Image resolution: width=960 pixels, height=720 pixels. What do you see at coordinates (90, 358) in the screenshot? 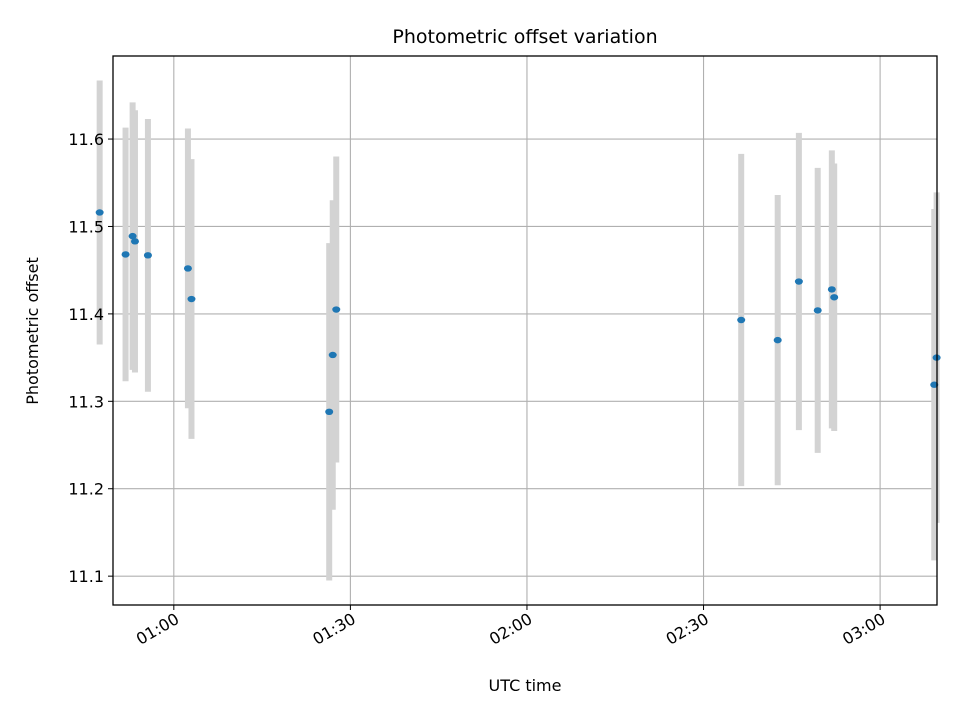
I see `y-axis-ticks: 11.1 11.2 11.3 11.4 11.5 11.6` at bounding box center [90, 358].